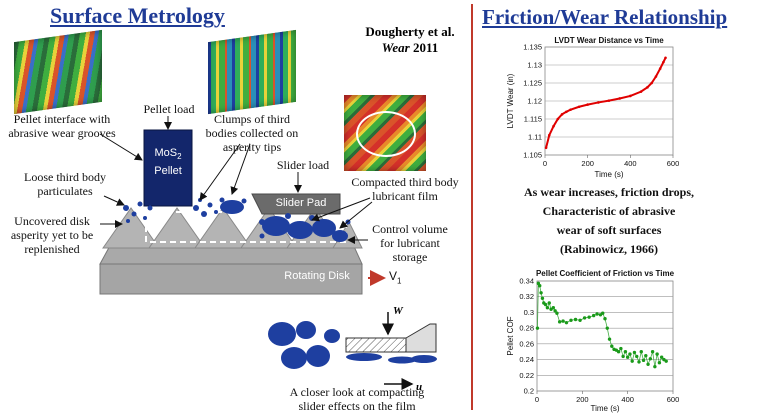 Image resolution: width=768 pixels, height=415 pixels. Describe the element at coordinates (526, 375) in the screenshot. I see `y-tick-label: 0.22` at that location.